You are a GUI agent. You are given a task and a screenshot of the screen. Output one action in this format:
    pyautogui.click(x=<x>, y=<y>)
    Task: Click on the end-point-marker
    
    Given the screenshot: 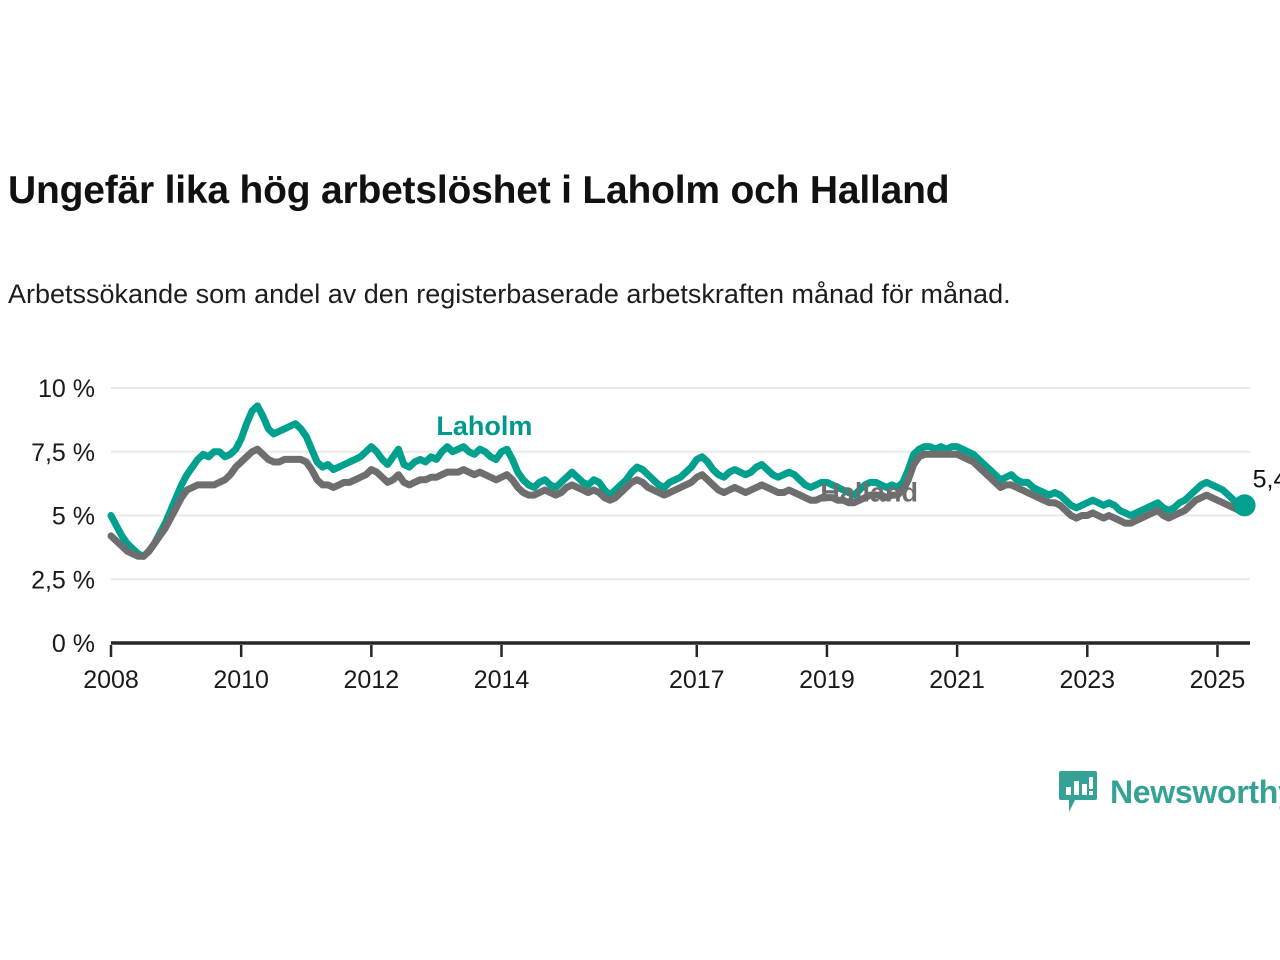 What is the action you would take?
    pyautogui.click(x=1244, y=505)
    